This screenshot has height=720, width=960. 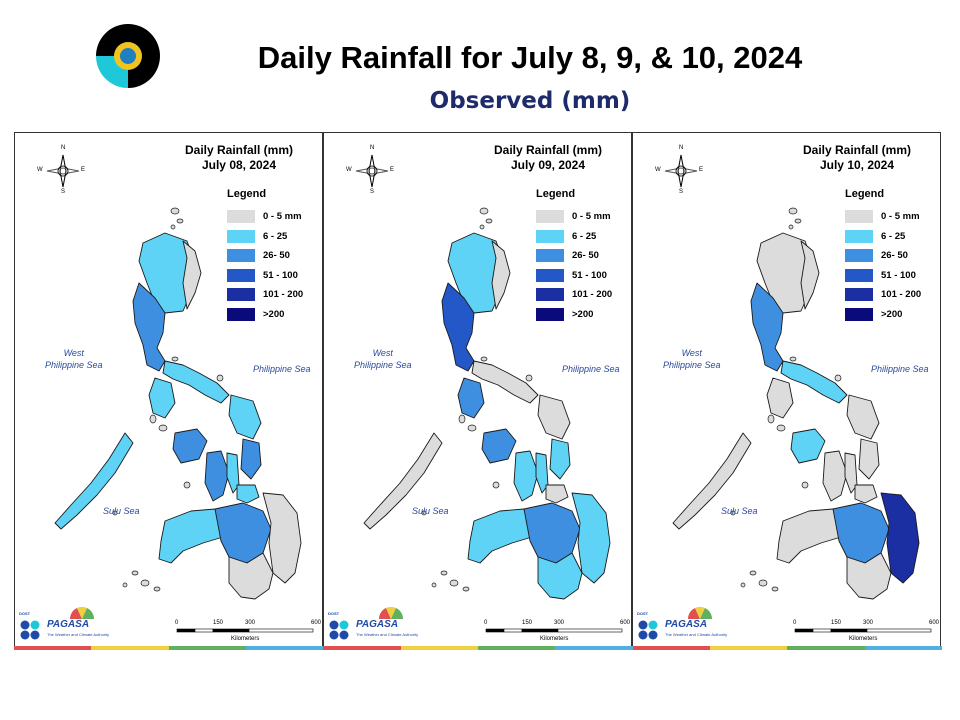 I want to click on scale-tick-label: 300, so click(x=559, y=623).